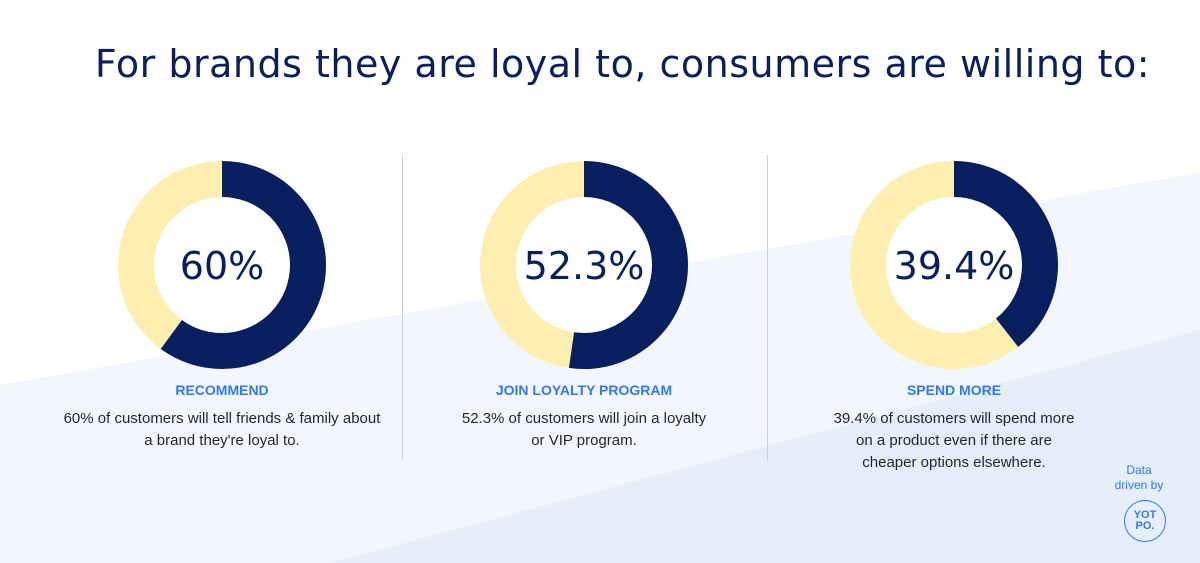 This screenshot has height=563, width=1200. Describe the element at coordinates (1145, 521) in the screenshot. I see `yotpo-logo: YOT PO.` at that location.